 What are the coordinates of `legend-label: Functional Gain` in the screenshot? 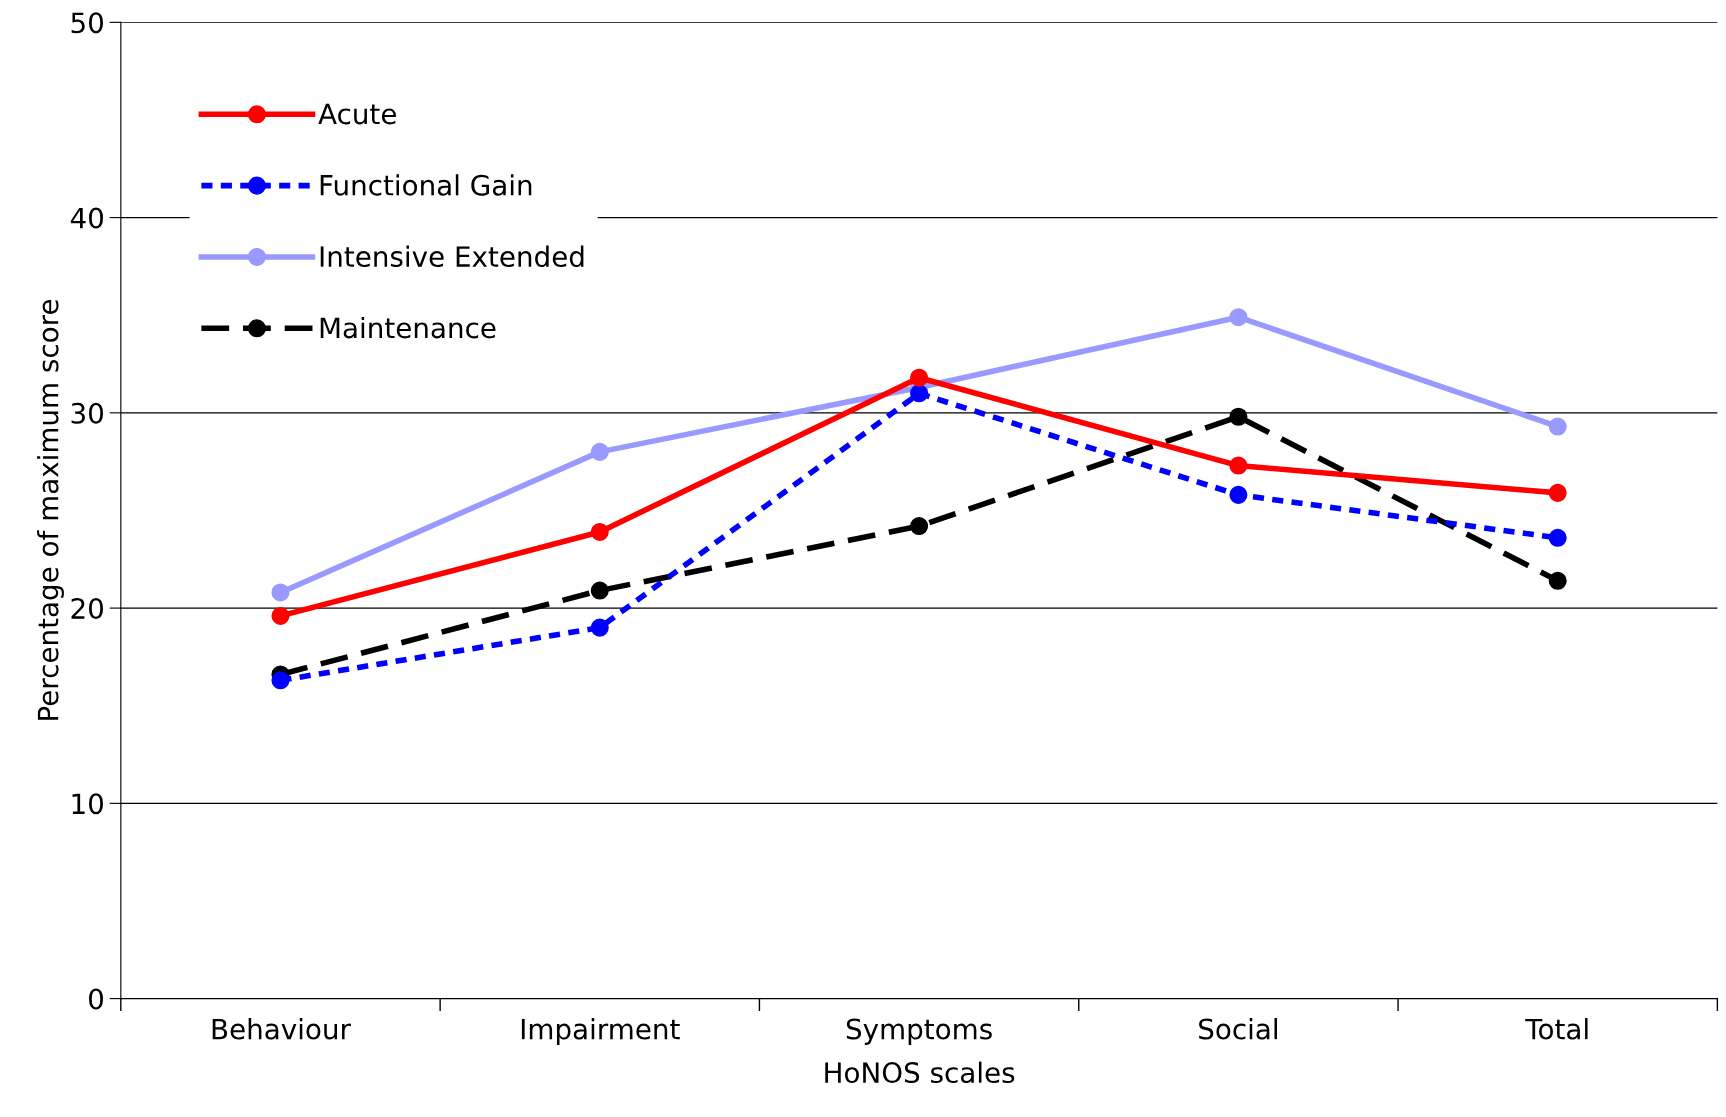 It's located at (426, 185).